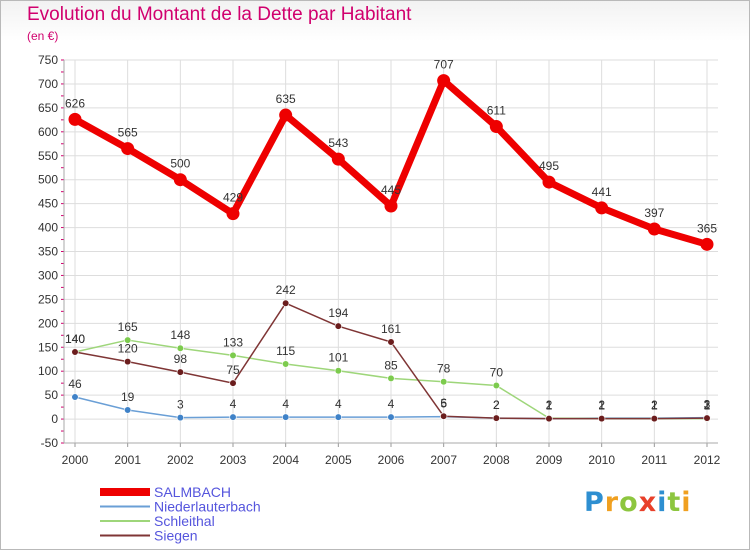 This screenshot has height=550, width=750. What do you see at coordinates (654, 213) in the screenshot?
I see `data-label-salmbach: 397` at bounding box center [654, 213].